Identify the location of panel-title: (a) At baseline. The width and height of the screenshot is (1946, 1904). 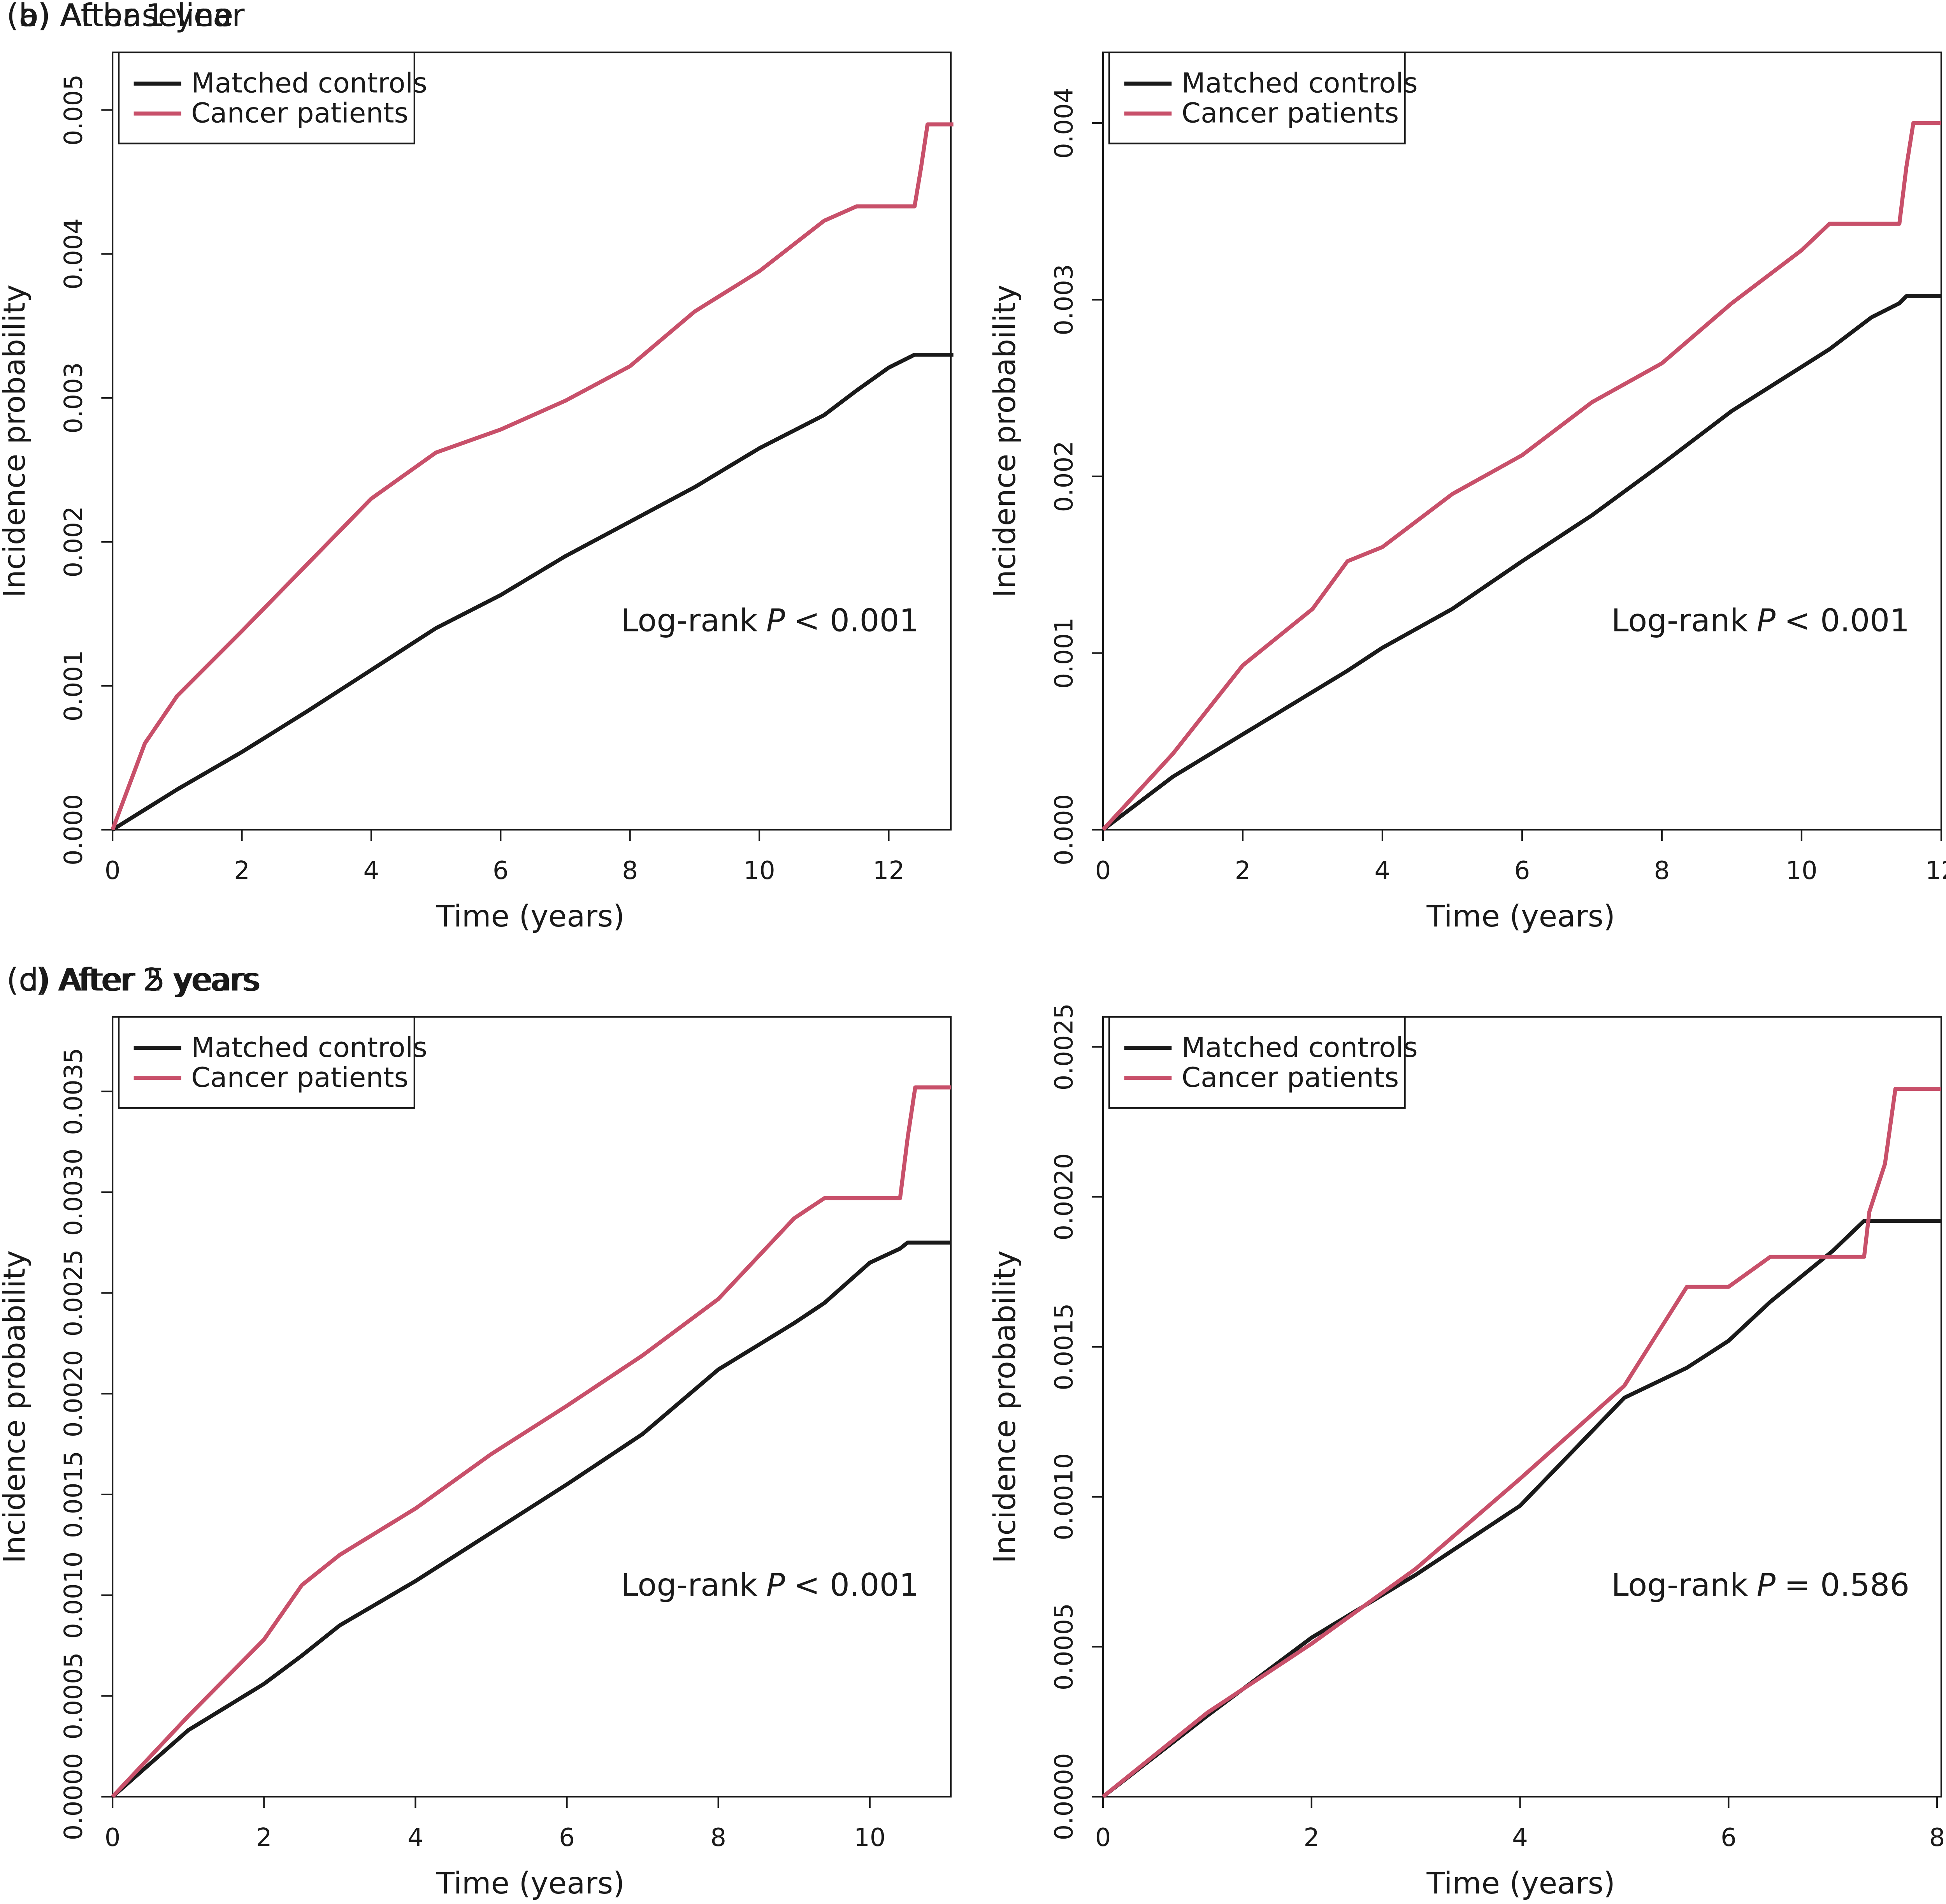
(120, 16).